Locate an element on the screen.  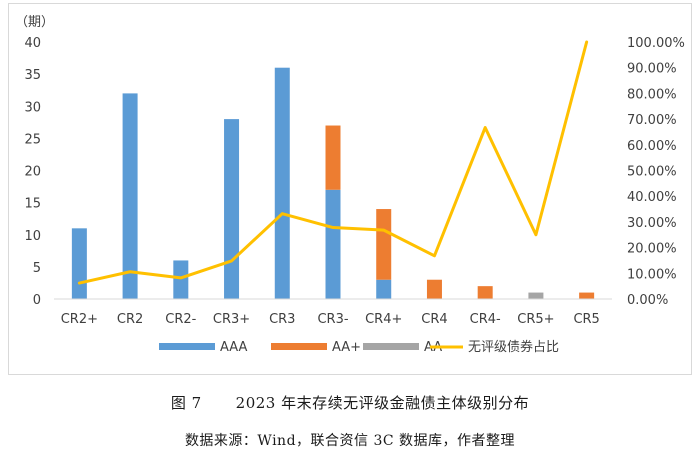
y-tick-label: 40 is located at coordinates (32, 43).